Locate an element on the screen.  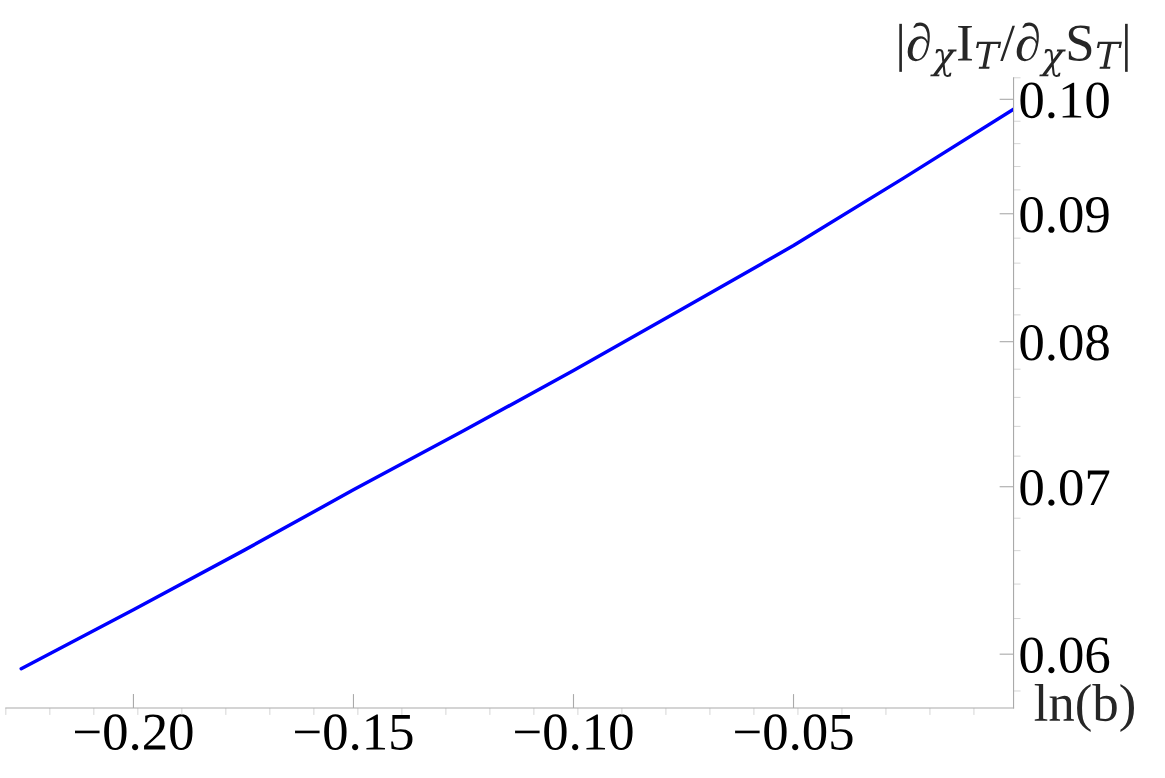
x-axis-title: ln(b) is located at coordinates (1084, 708).